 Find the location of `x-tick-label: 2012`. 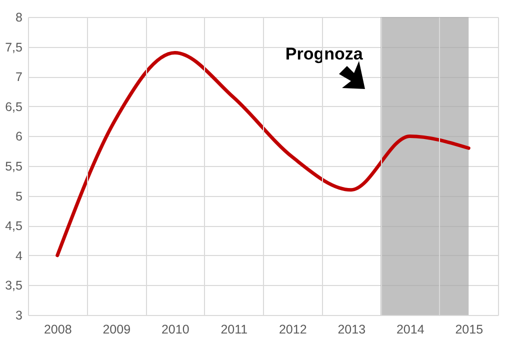

x-tick-label: 2012 is located at coordinates (292, 329).